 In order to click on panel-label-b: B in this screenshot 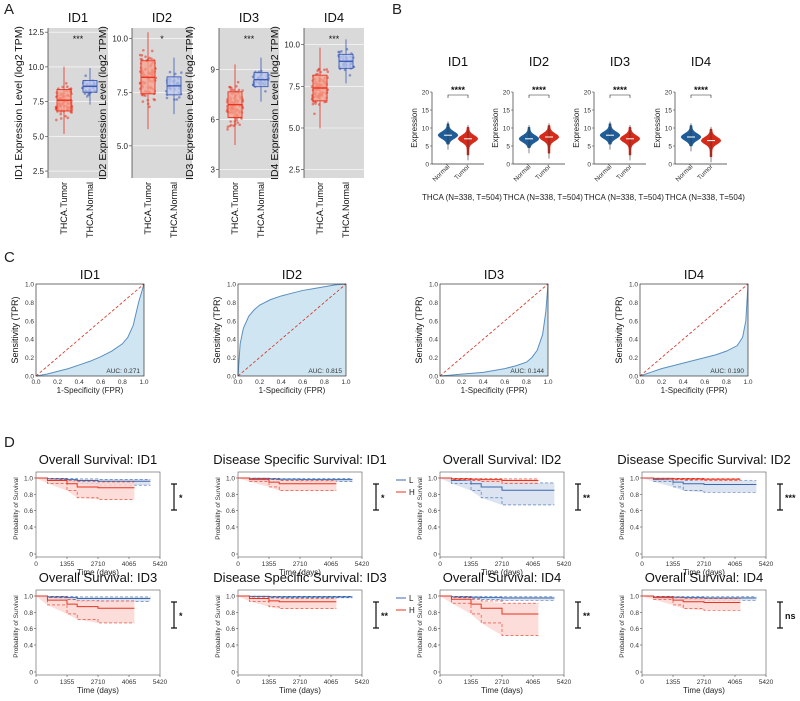, I will do `click(397, 9)`.